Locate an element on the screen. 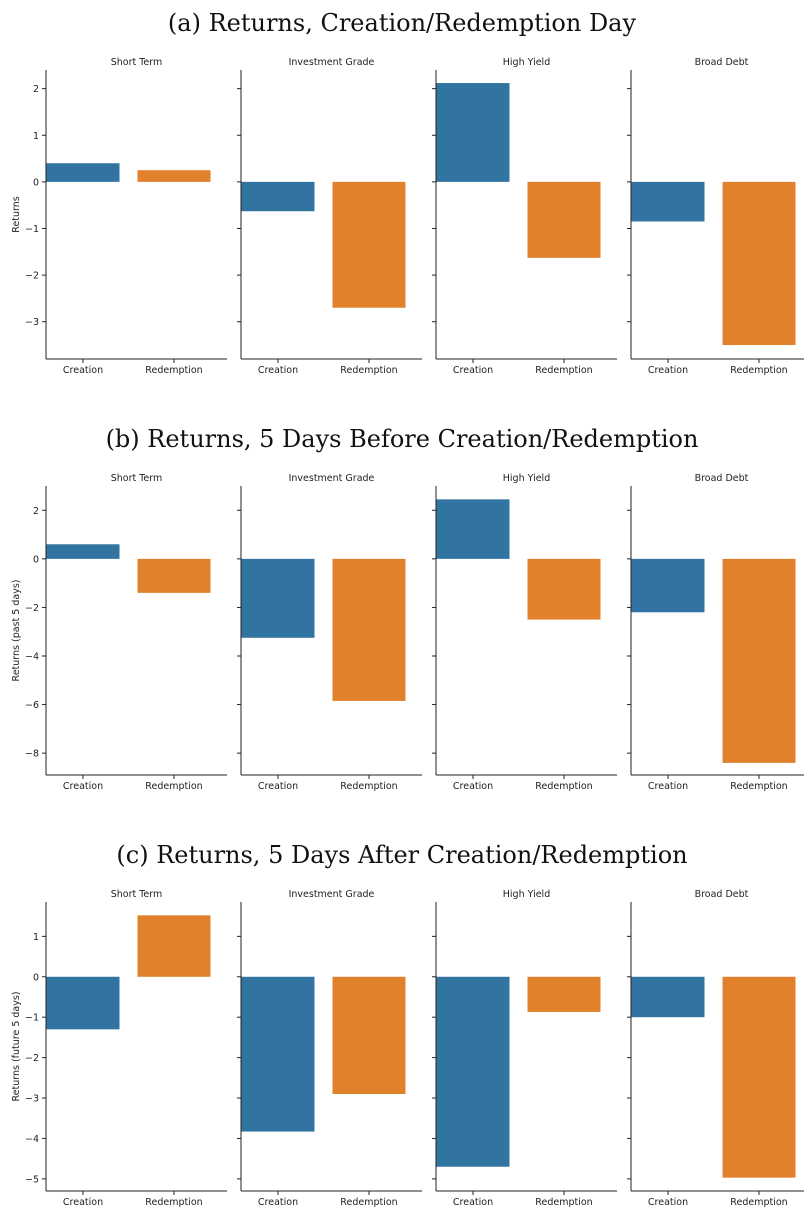  y-tick-label: −8 is located at coordinates (32, 754).